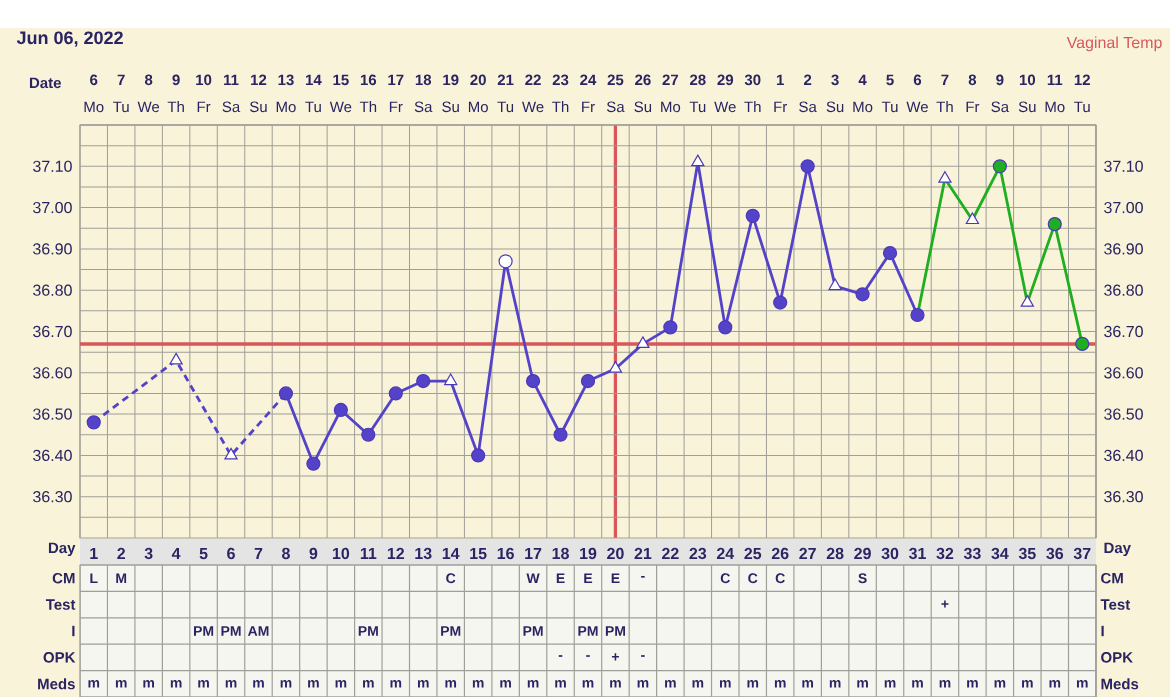 Image resolution: width=1170 pixels, height=697 pixels. I want to click on y-tick-label: 36.30, so click(52, 497).